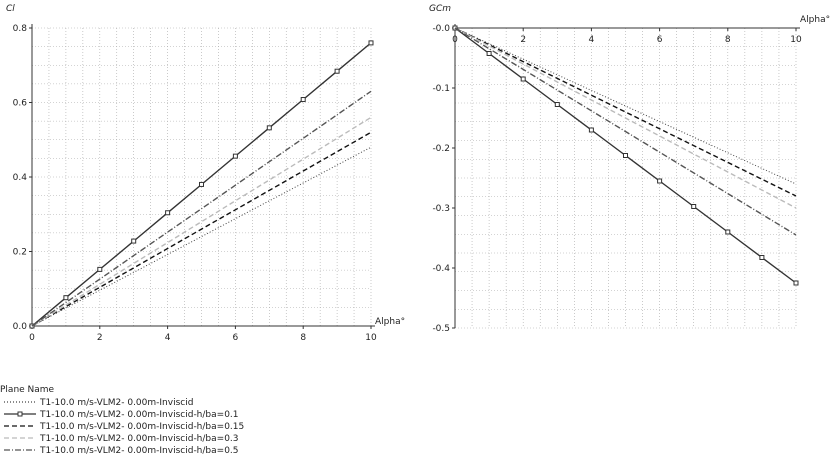 The height and width of the screenshot is (456, 834). What do you see at coordinates (441, 269) in the screenshot?
I see `y-tick-label: -0.4` at bounding box center [441, 269].